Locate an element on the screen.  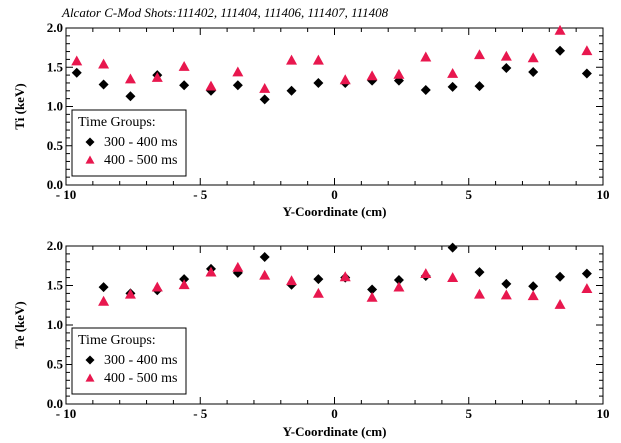
y-axis-label: Te (keV) is located at coordinates (19, 325).